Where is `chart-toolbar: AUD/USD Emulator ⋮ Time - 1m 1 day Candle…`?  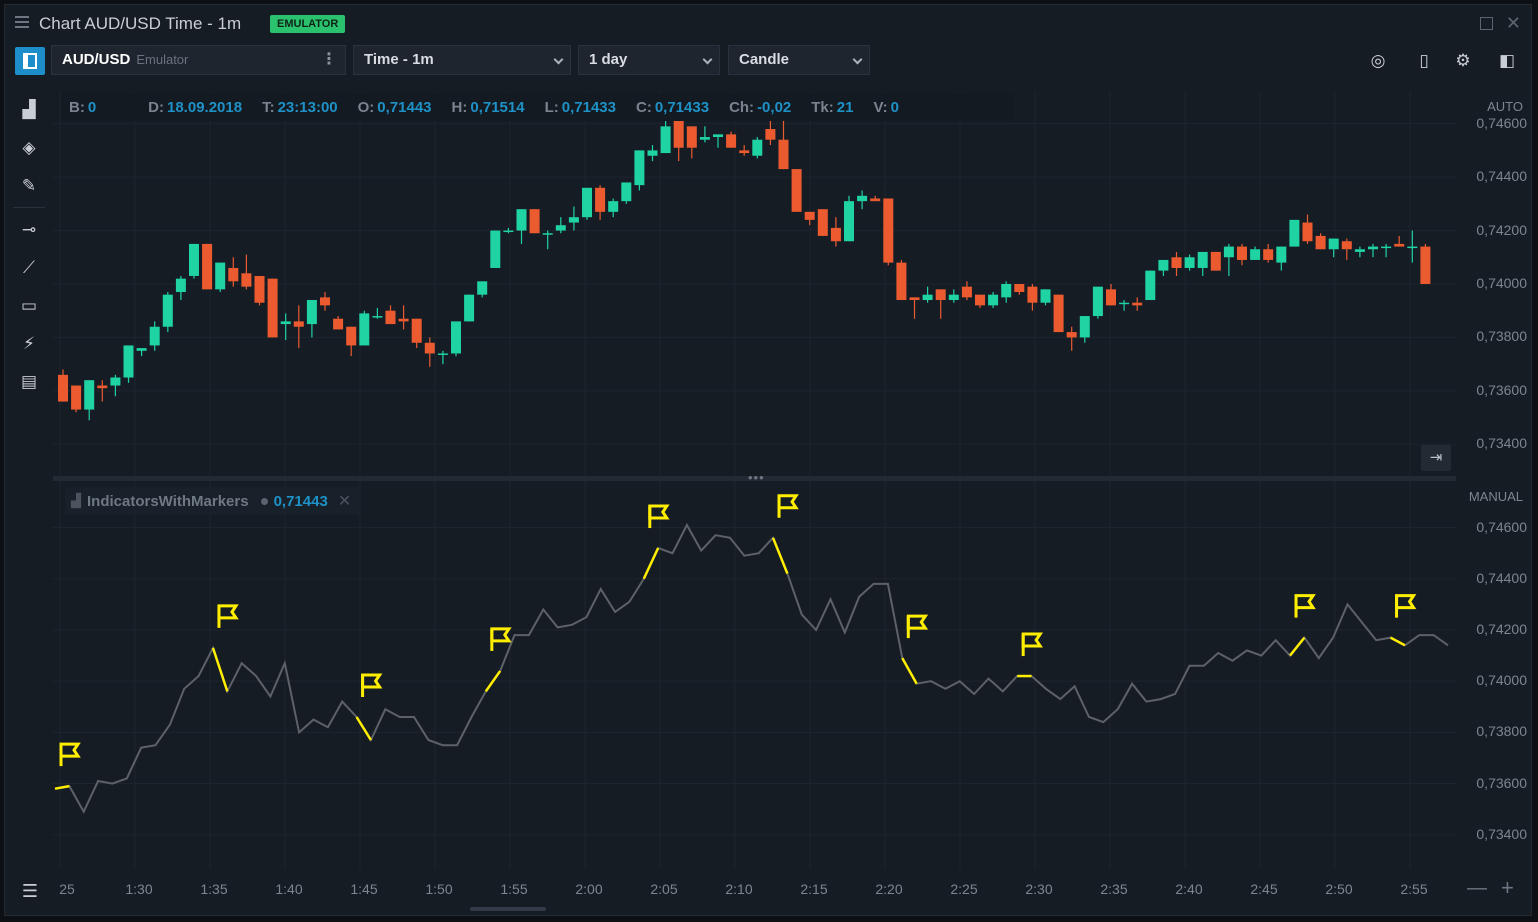
chart-toolbar: AUD/USD Emulator ⋮ Time - 1m 1 day Candle… is located at coordinates (768, 62).